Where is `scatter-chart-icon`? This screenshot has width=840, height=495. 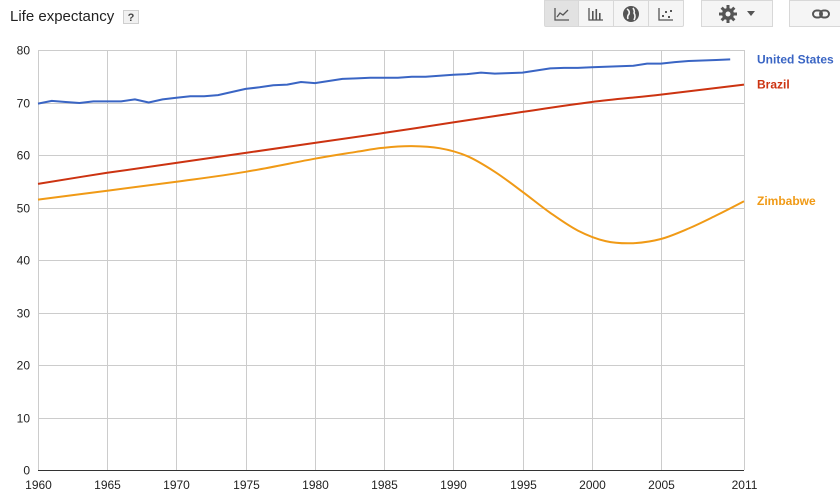
scatter-chart-icon is located at coordinates (665, 14).